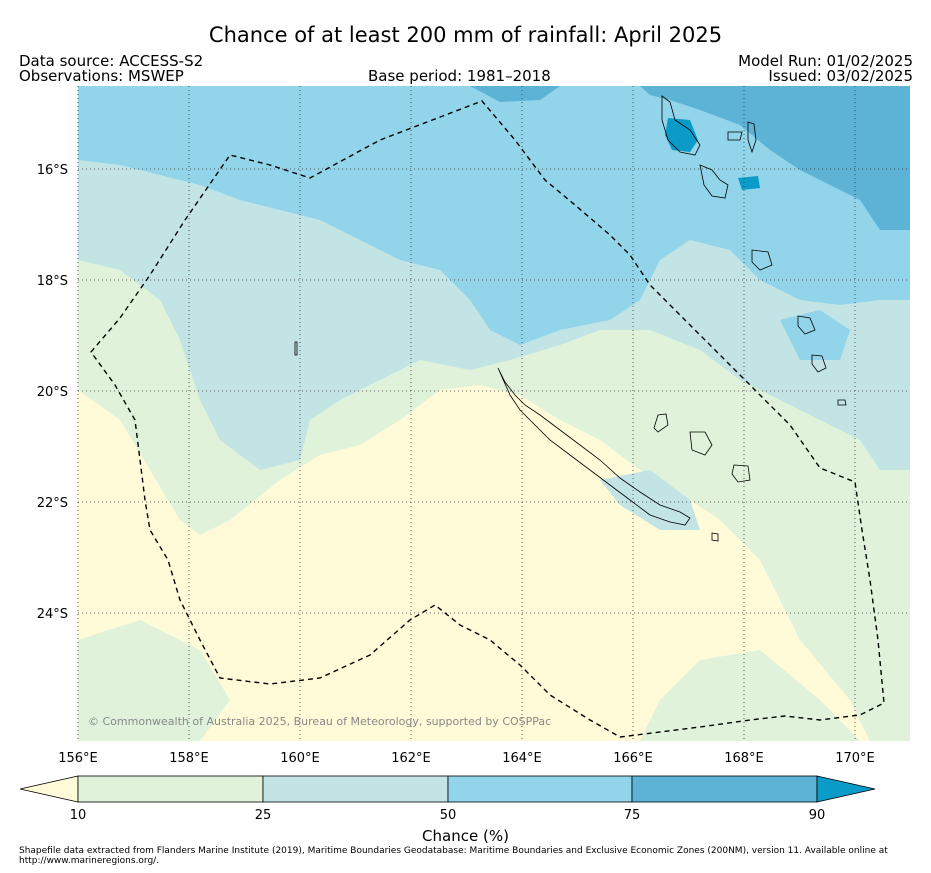 The width and height of the screenshot is (931, 873). What do you see at coordinates (300, 758) in the screenshot?
I see `lon-label: 160°E` at bounding box center [300, 758].